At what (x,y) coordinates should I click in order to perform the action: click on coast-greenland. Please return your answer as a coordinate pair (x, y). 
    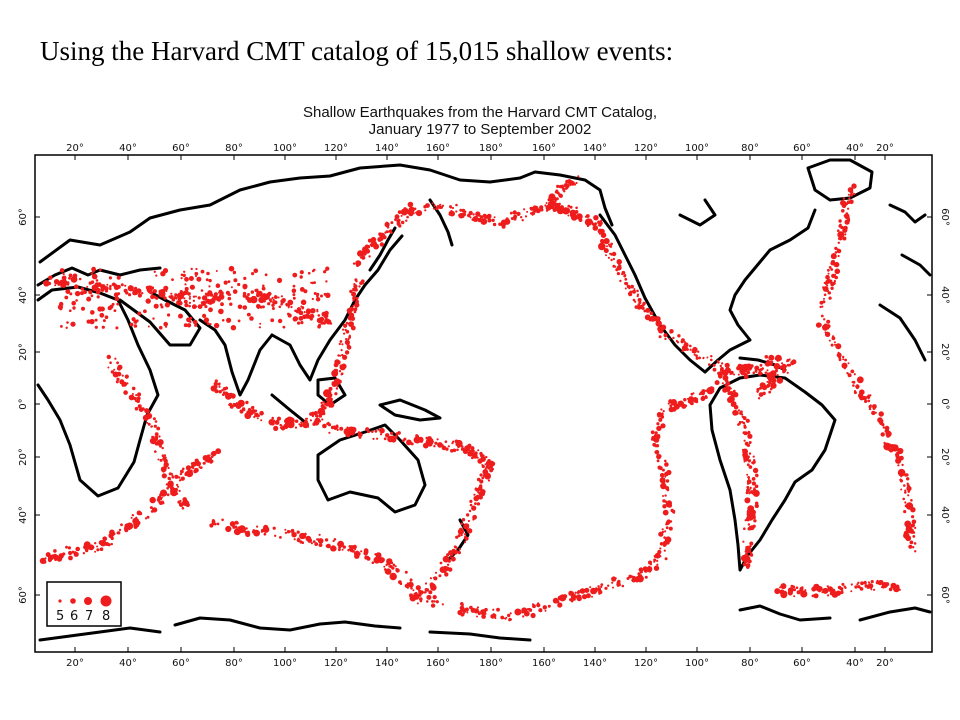
    Looking at the image, I should click on (840, 180).